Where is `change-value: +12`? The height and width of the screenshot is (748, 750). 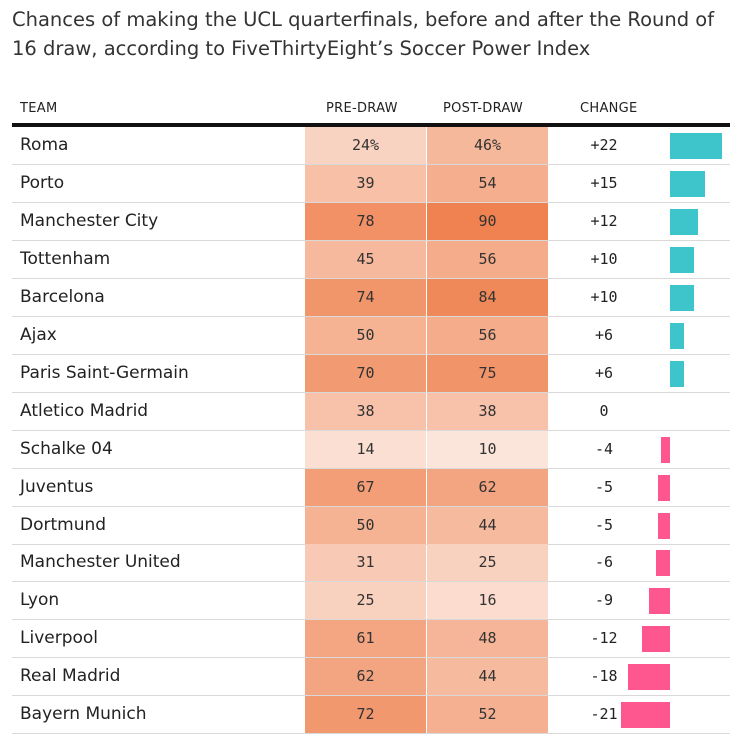 change-value: +12 is located at coordinates (604, 220).